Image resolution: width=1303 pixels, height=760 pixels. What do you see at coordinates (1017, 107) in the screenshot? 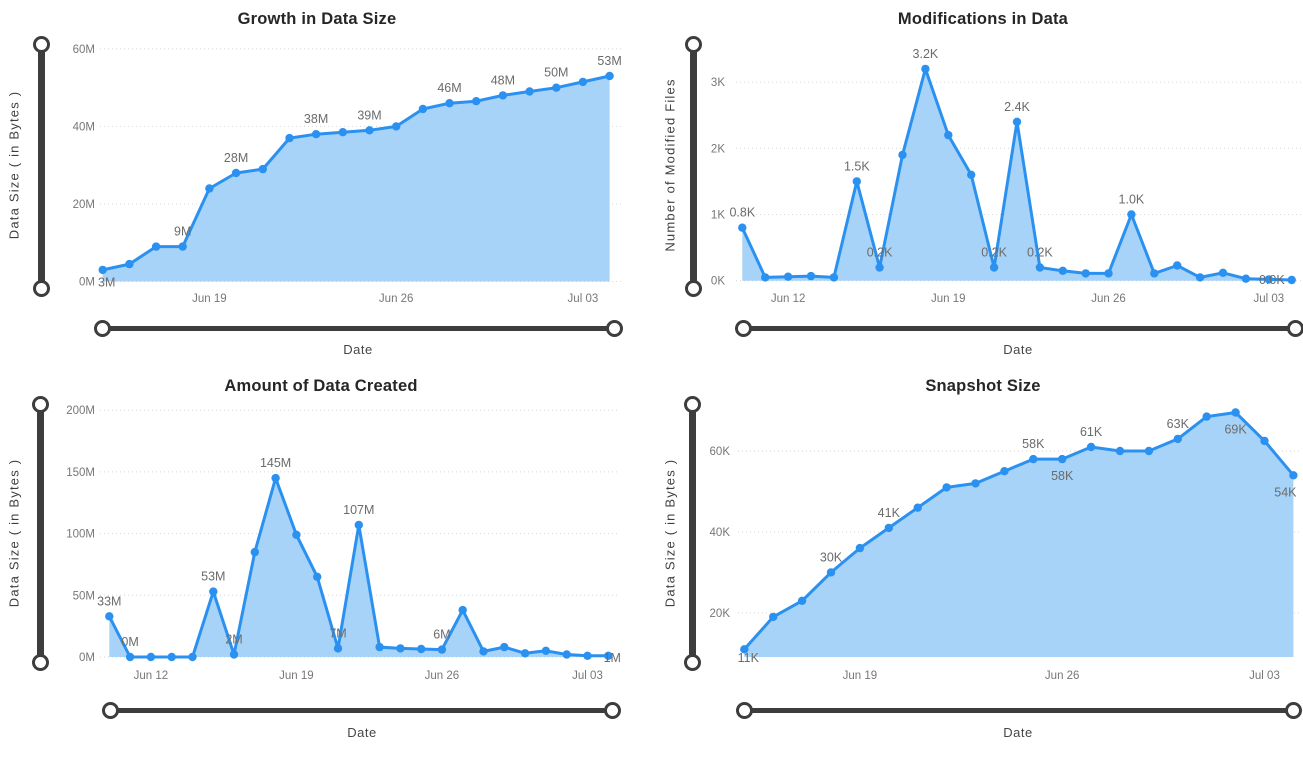
I see `svg-text: 2.4K` at bounding box center [1017, 107].